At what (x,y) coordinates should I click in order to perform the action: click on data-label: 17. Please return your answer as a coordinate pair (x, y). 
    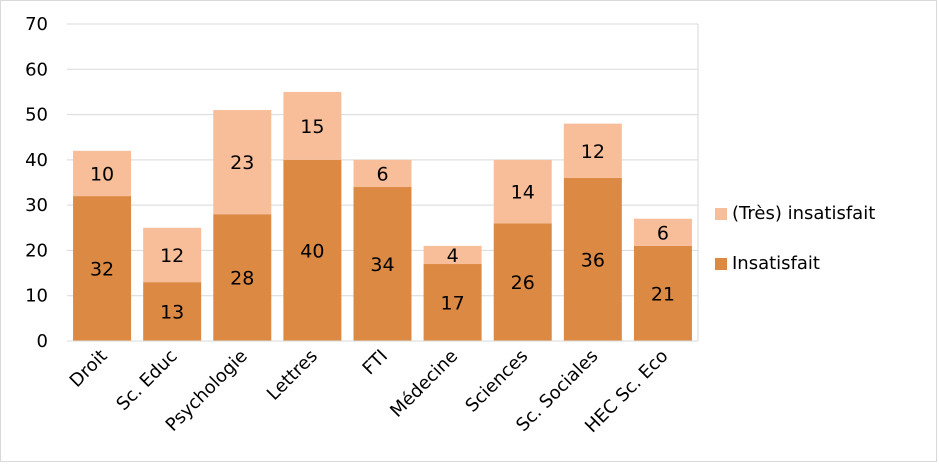
    Looking at the image, I should click on (453, 304).